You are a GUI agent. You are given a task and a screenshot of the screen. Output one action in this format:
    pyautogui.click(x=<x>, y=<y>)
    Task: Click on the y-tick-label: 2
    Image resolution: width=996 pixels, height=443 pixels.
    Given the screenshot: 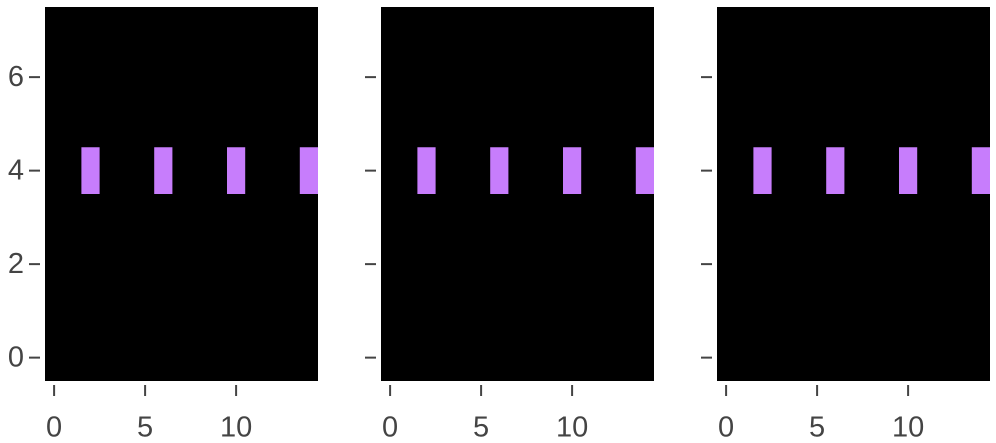 What is the action you would take?
    pyautogui.click(x=16, y=264)
    